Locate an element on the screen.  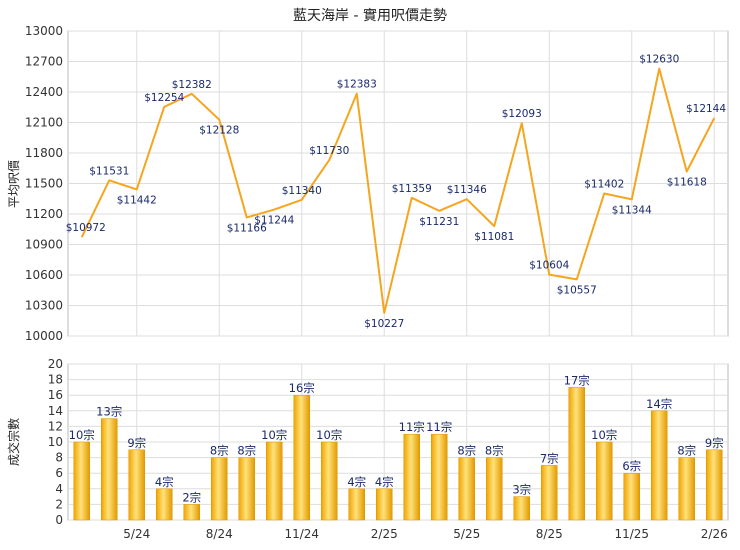
volume-y-tick-label: 10 is located at coordinates (55, 442).